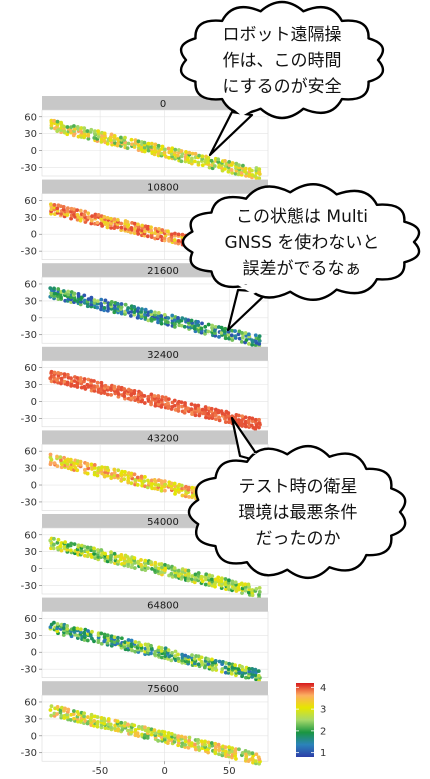  What do you see at coordinates (34, 151) in the screenshot?
I see `y-tick-label: 0` at bounding box center [34, 151].